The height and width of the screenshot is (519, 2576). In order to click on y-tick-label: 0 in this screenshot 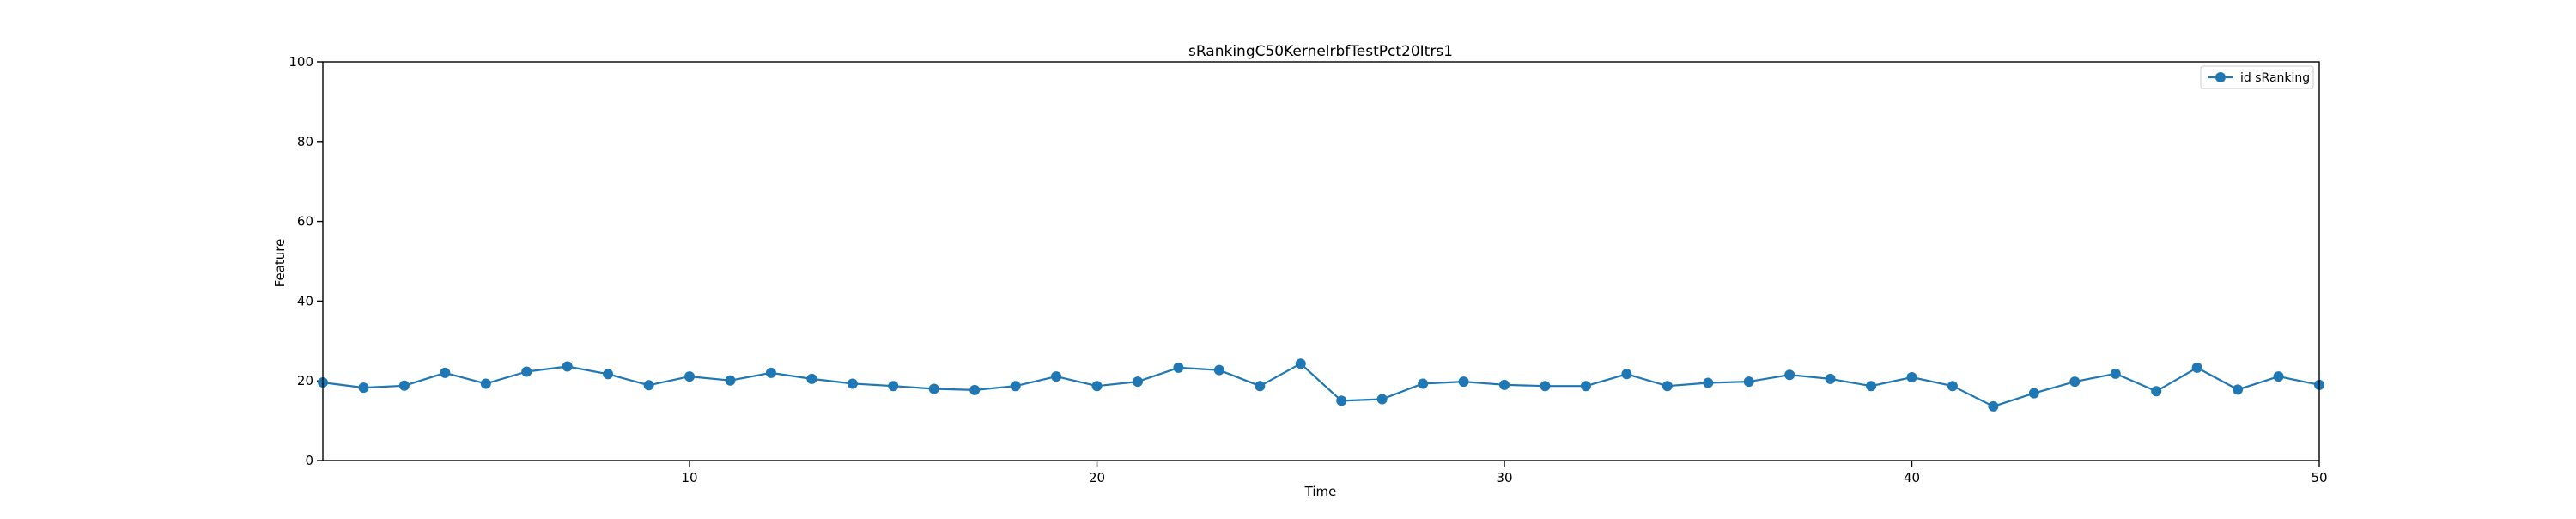, I will do `click(309, 460)`.